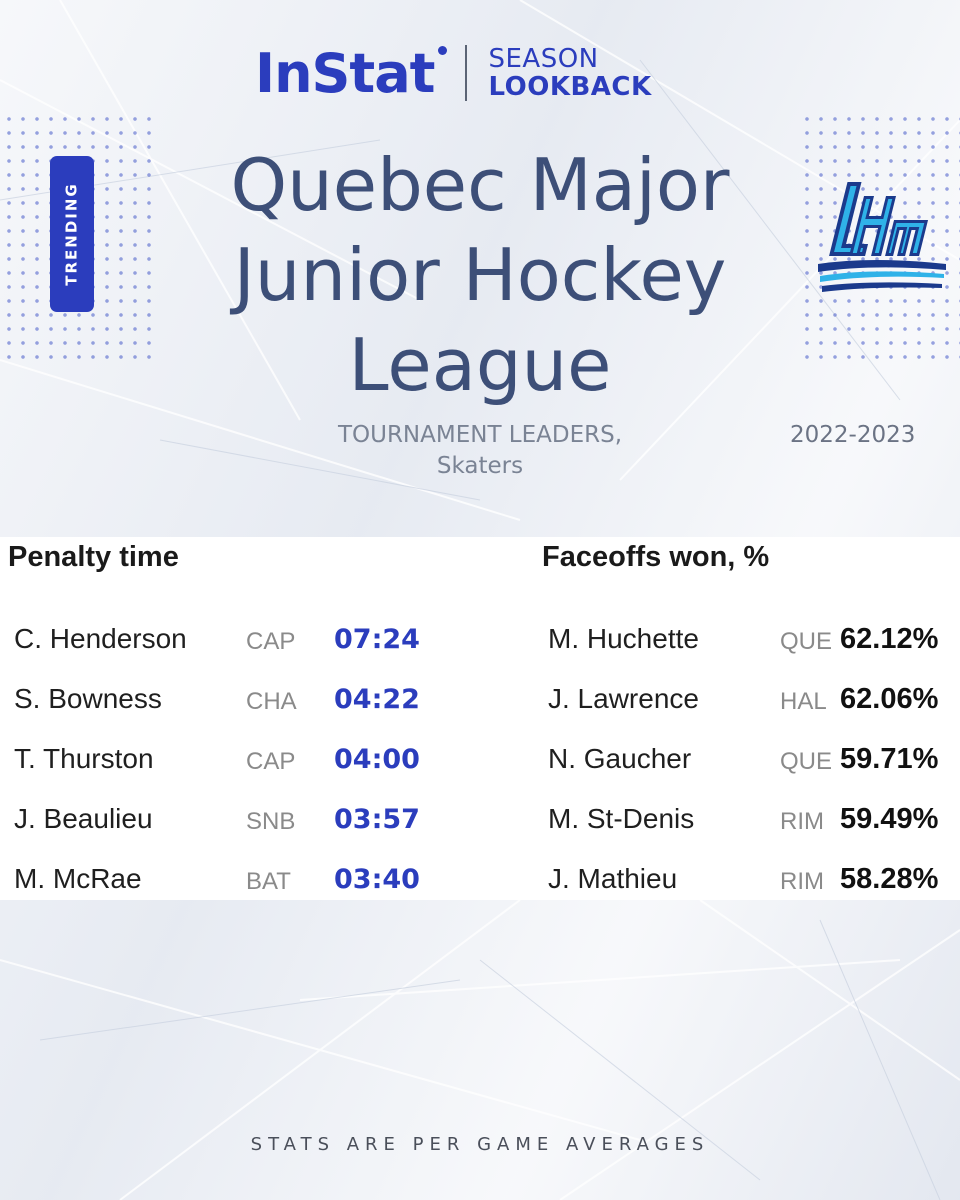 The width and height of the screenshot is (960, 1200). Describe the element at coordinates (803, 701) in the screenshot. I see `team-code: HAL` at that location.